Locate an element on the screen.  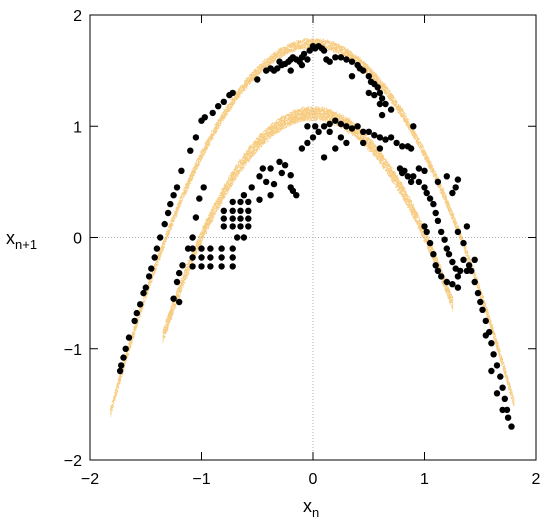
y-tick-labels: −2 −1 0 1 2 is located at coordinates (73, 239).